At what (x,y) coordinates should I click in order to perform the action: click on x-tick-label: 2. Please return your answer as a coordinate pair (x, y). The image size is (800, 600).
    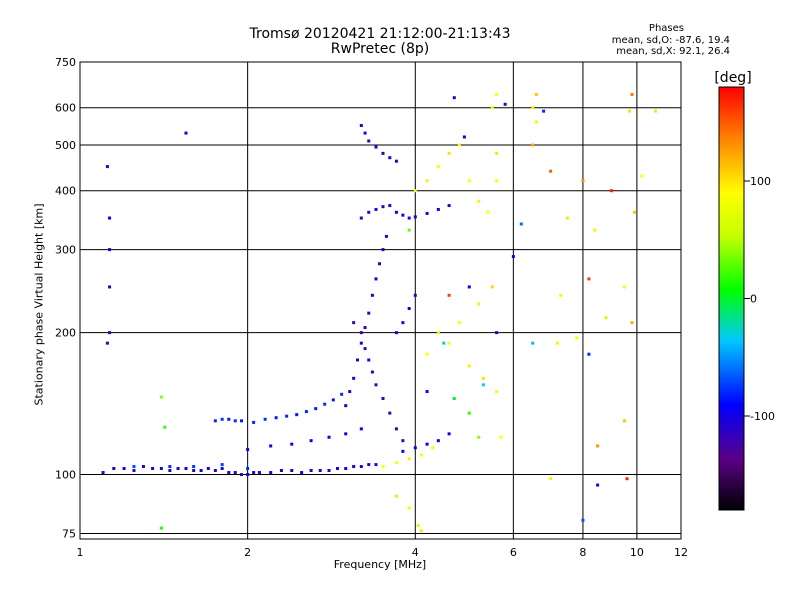
    Looking at the image, I should click on (247, 552).